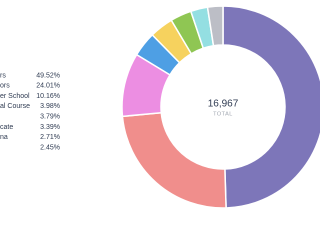 This screenshot has width=320, height=240. Describe the element at coordinates (50, 127) in the screenshot. I see `legend-value: 3.39%` at that location.